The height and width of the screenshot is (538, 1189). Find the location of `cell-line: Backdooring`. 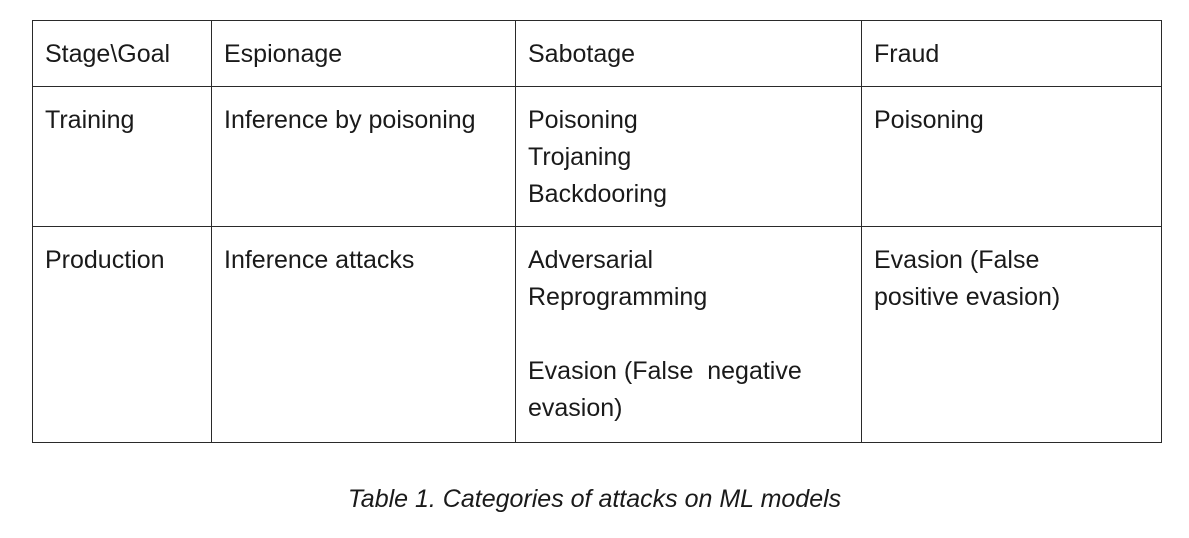

cell-line: Backdooring is located at coordinates (597, 194).